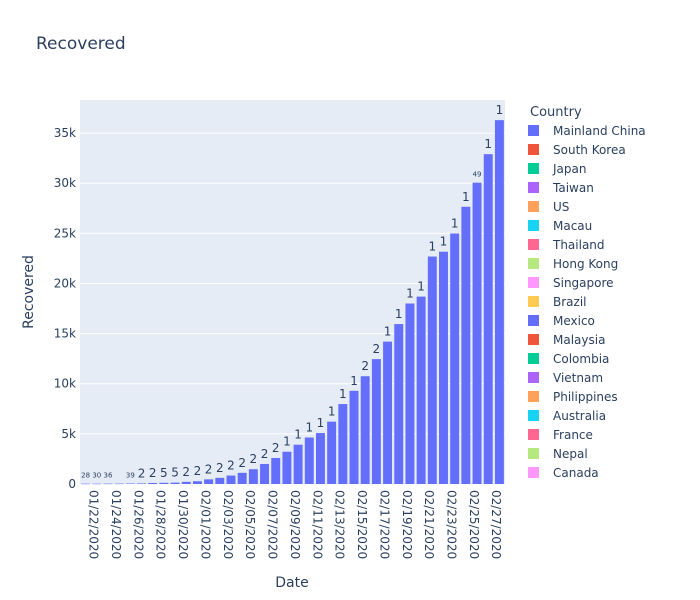  What do you see at coordinates (81, 44) in the screenshot?
I see `chart-title: Recovered` at bounding box center [81, 44].